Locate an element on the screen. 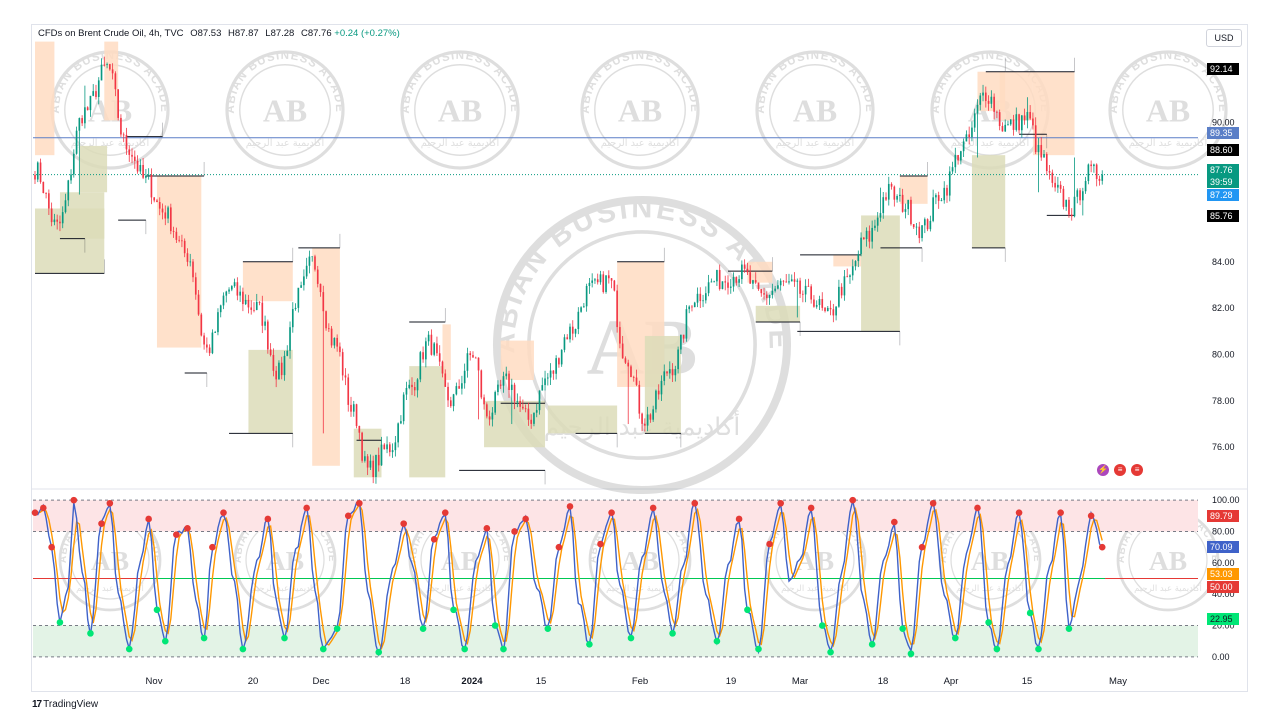 The image size is (1280, 720). tradingview-logo: 17 TradingView is located at coordinates (65, 704).